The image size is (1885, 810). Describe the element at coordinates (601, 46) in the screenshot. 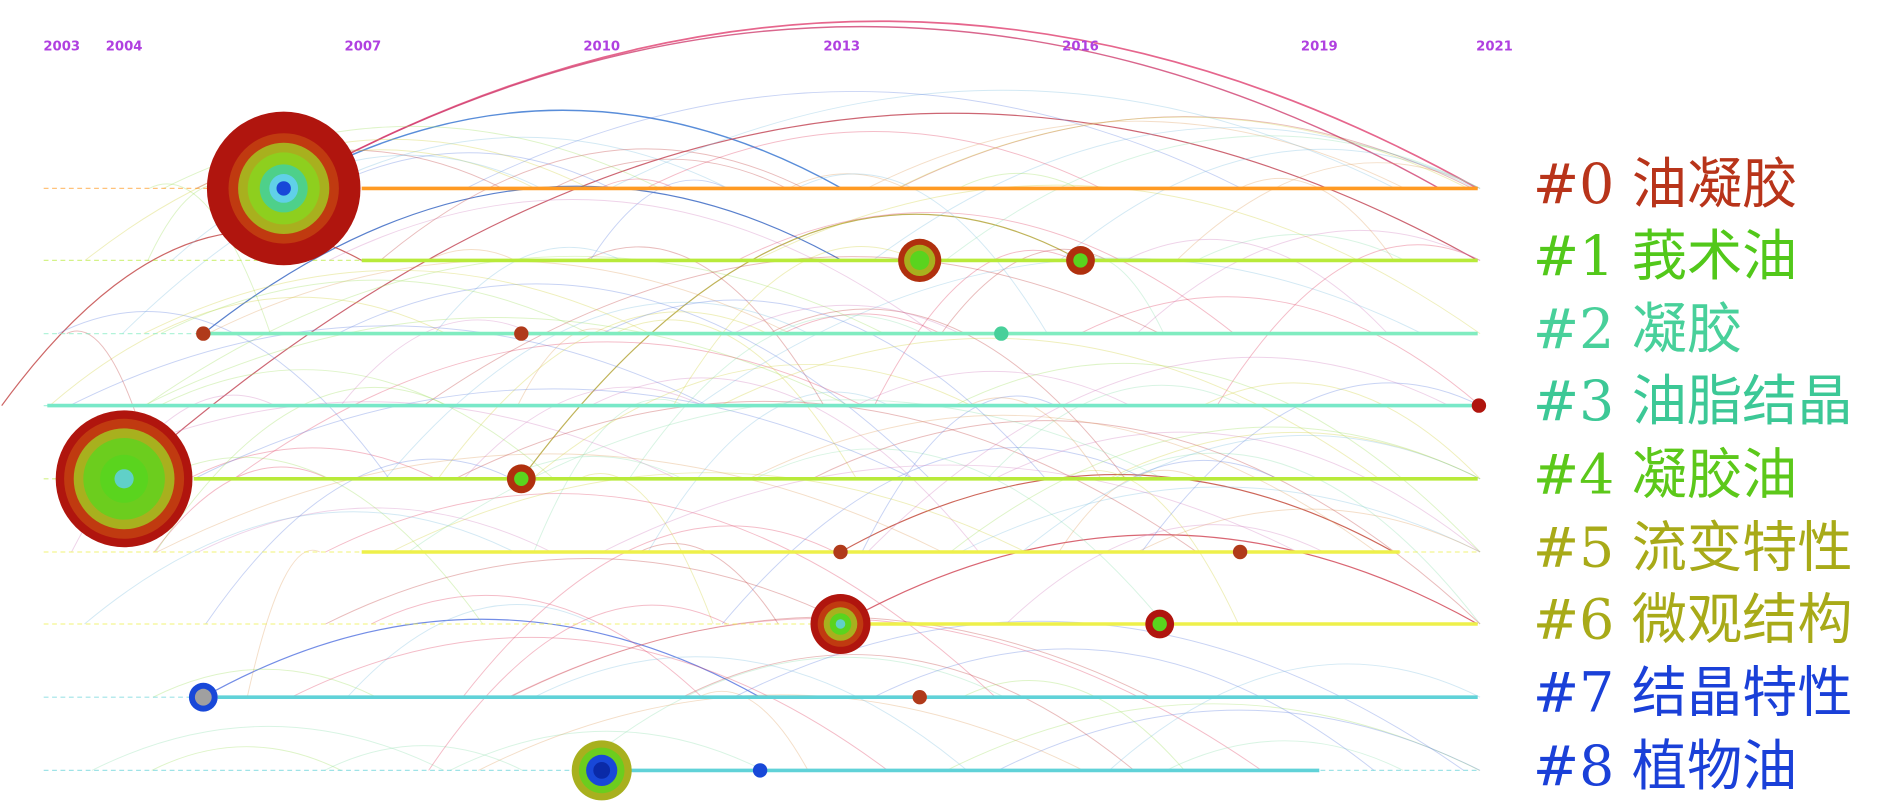

I see `year-label: 2010` at that location.